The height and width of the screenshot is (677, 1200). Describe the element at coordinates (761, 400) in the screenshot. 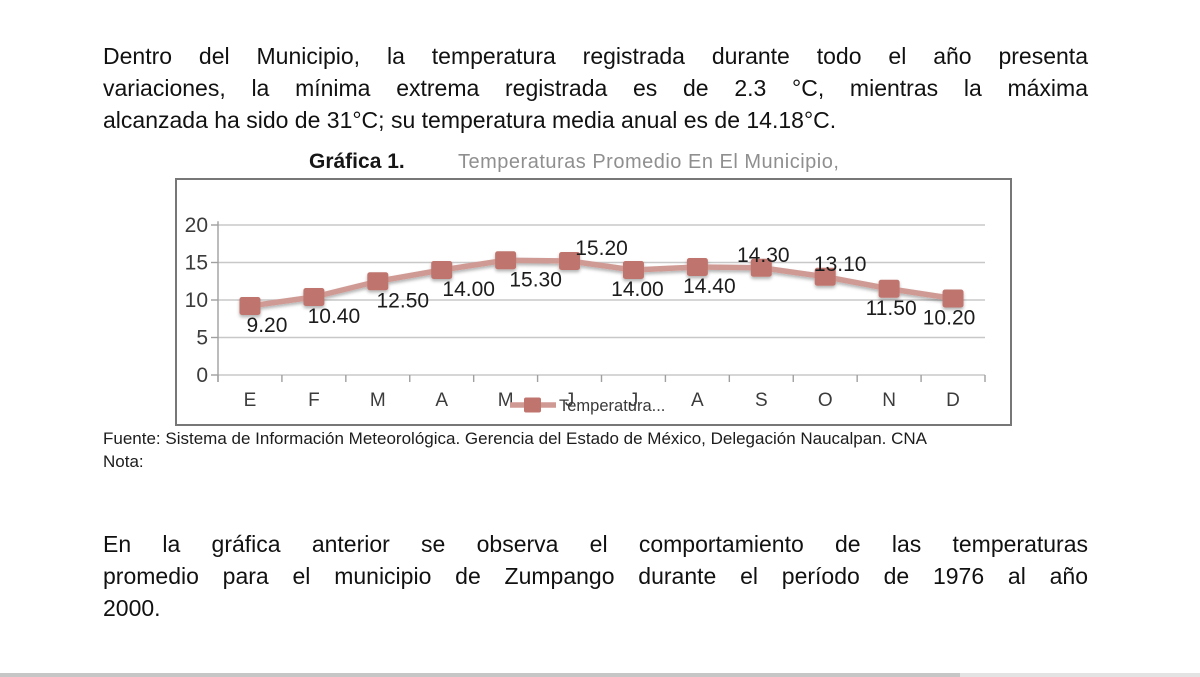

I see `svg-text: S` at that location.